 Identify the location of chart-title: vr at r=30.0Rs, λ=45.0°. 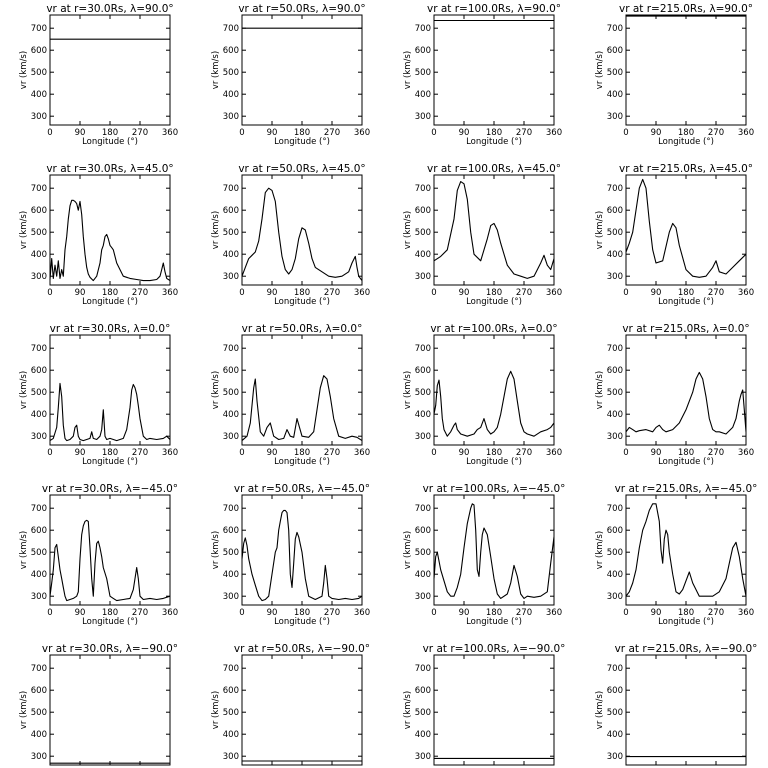
(109, 169).